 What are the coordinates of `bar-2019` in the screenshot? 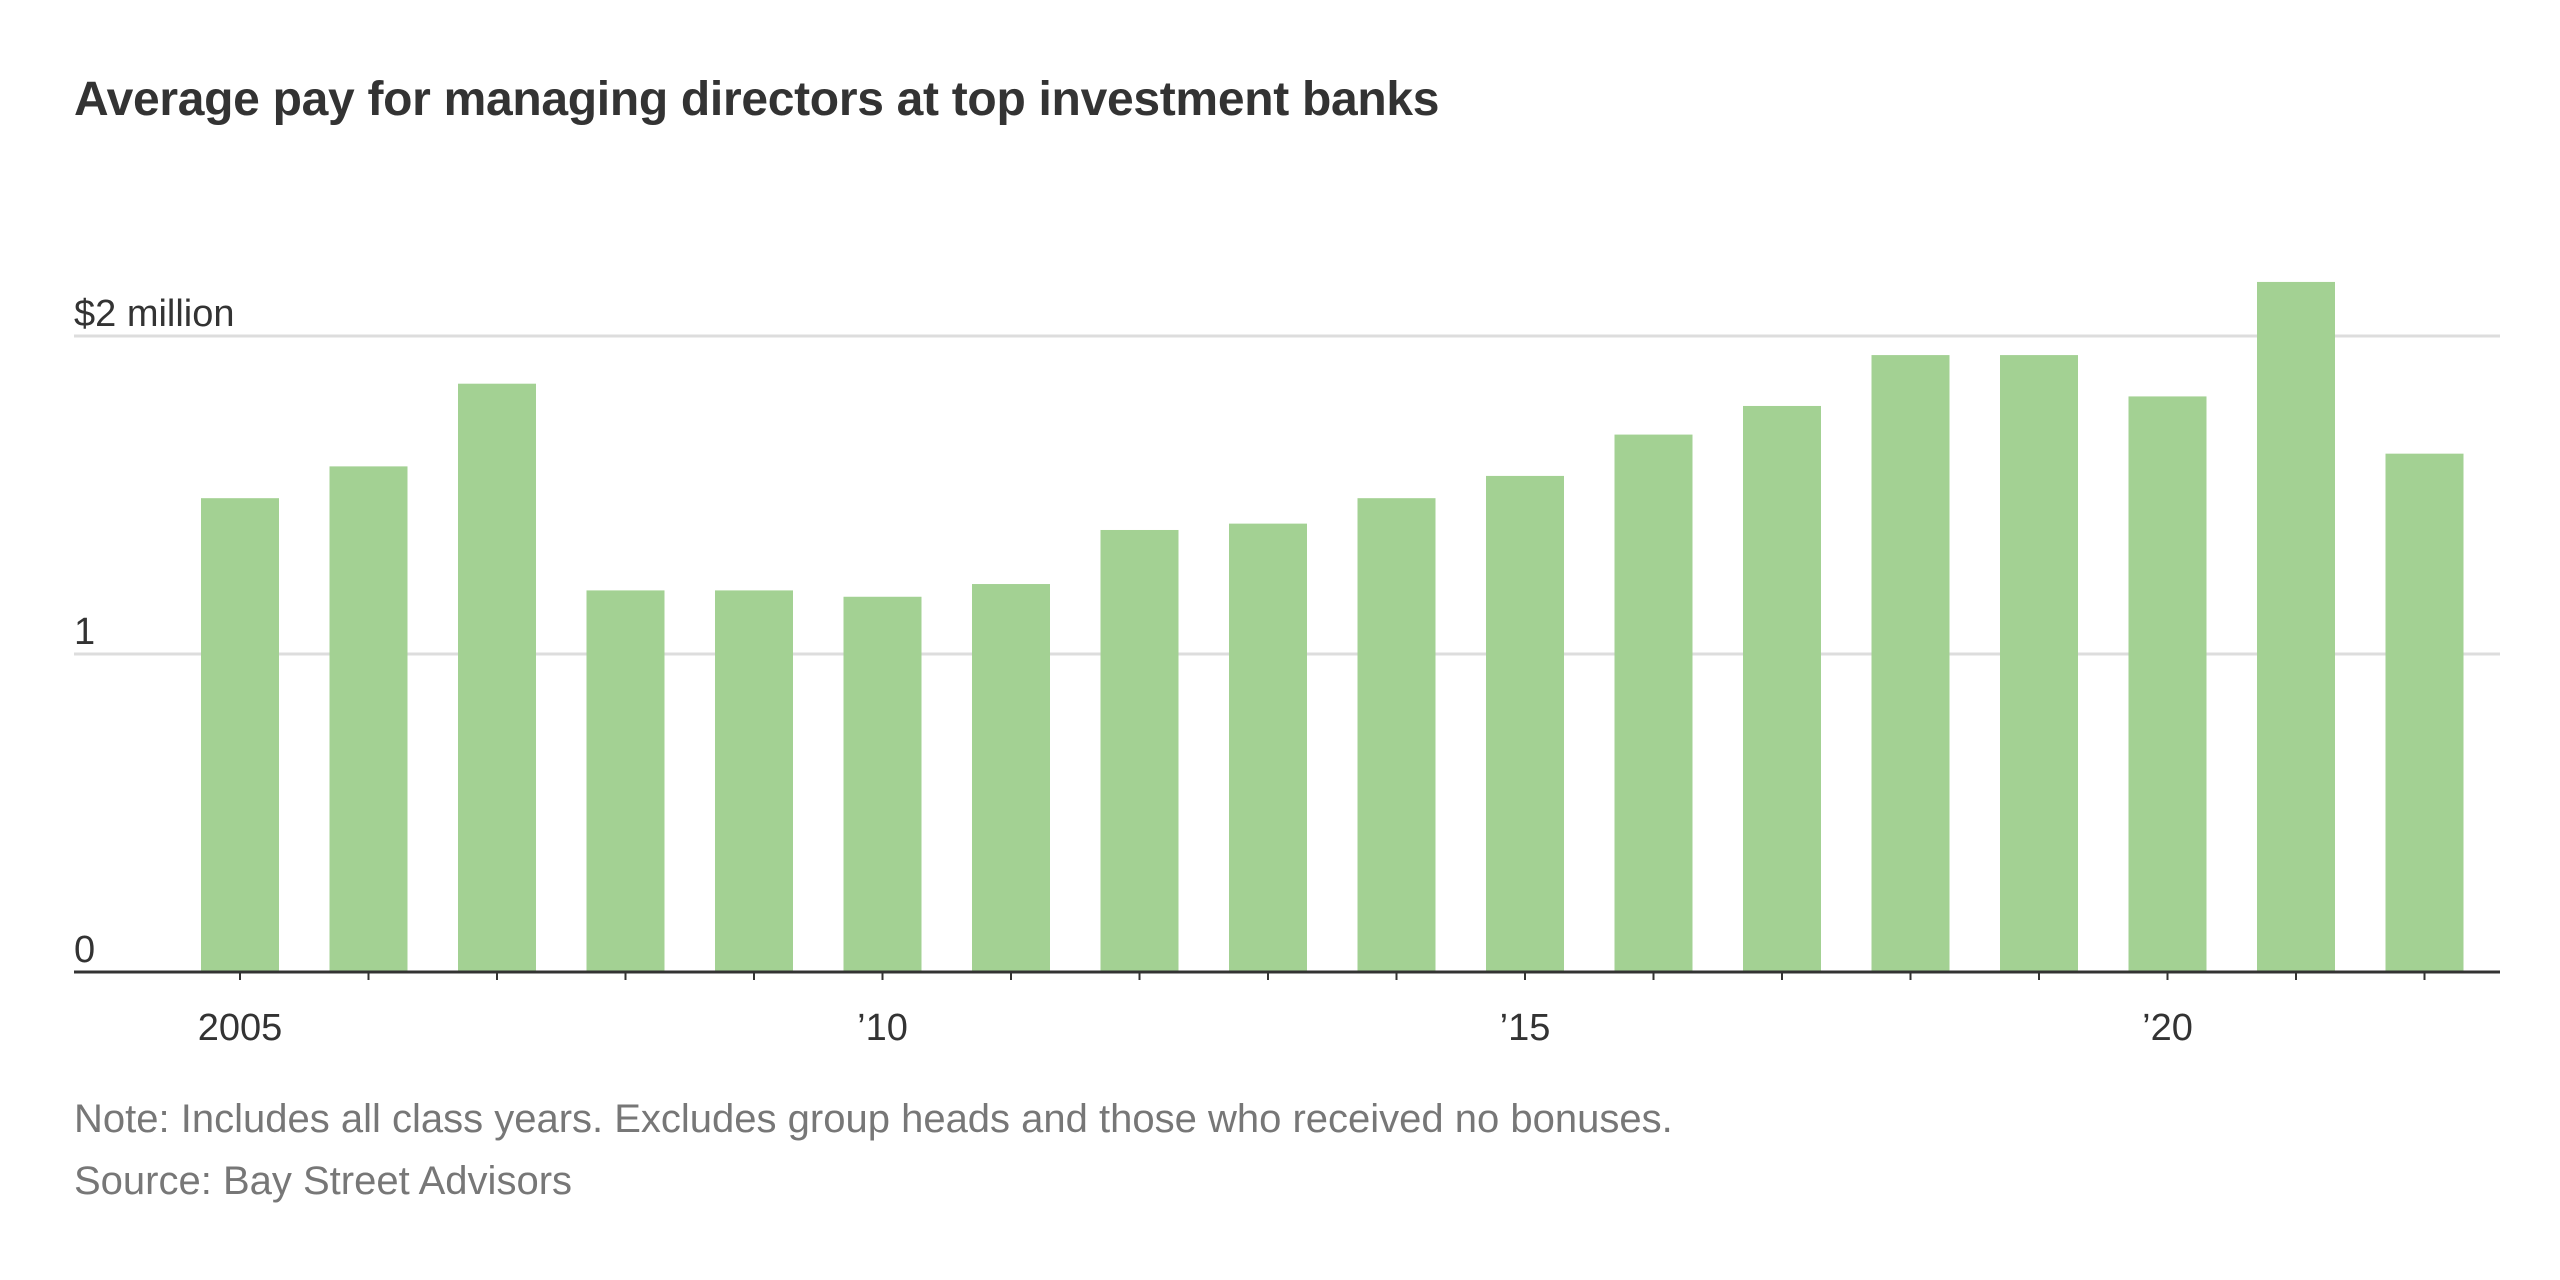 It's located at (2039, 664).